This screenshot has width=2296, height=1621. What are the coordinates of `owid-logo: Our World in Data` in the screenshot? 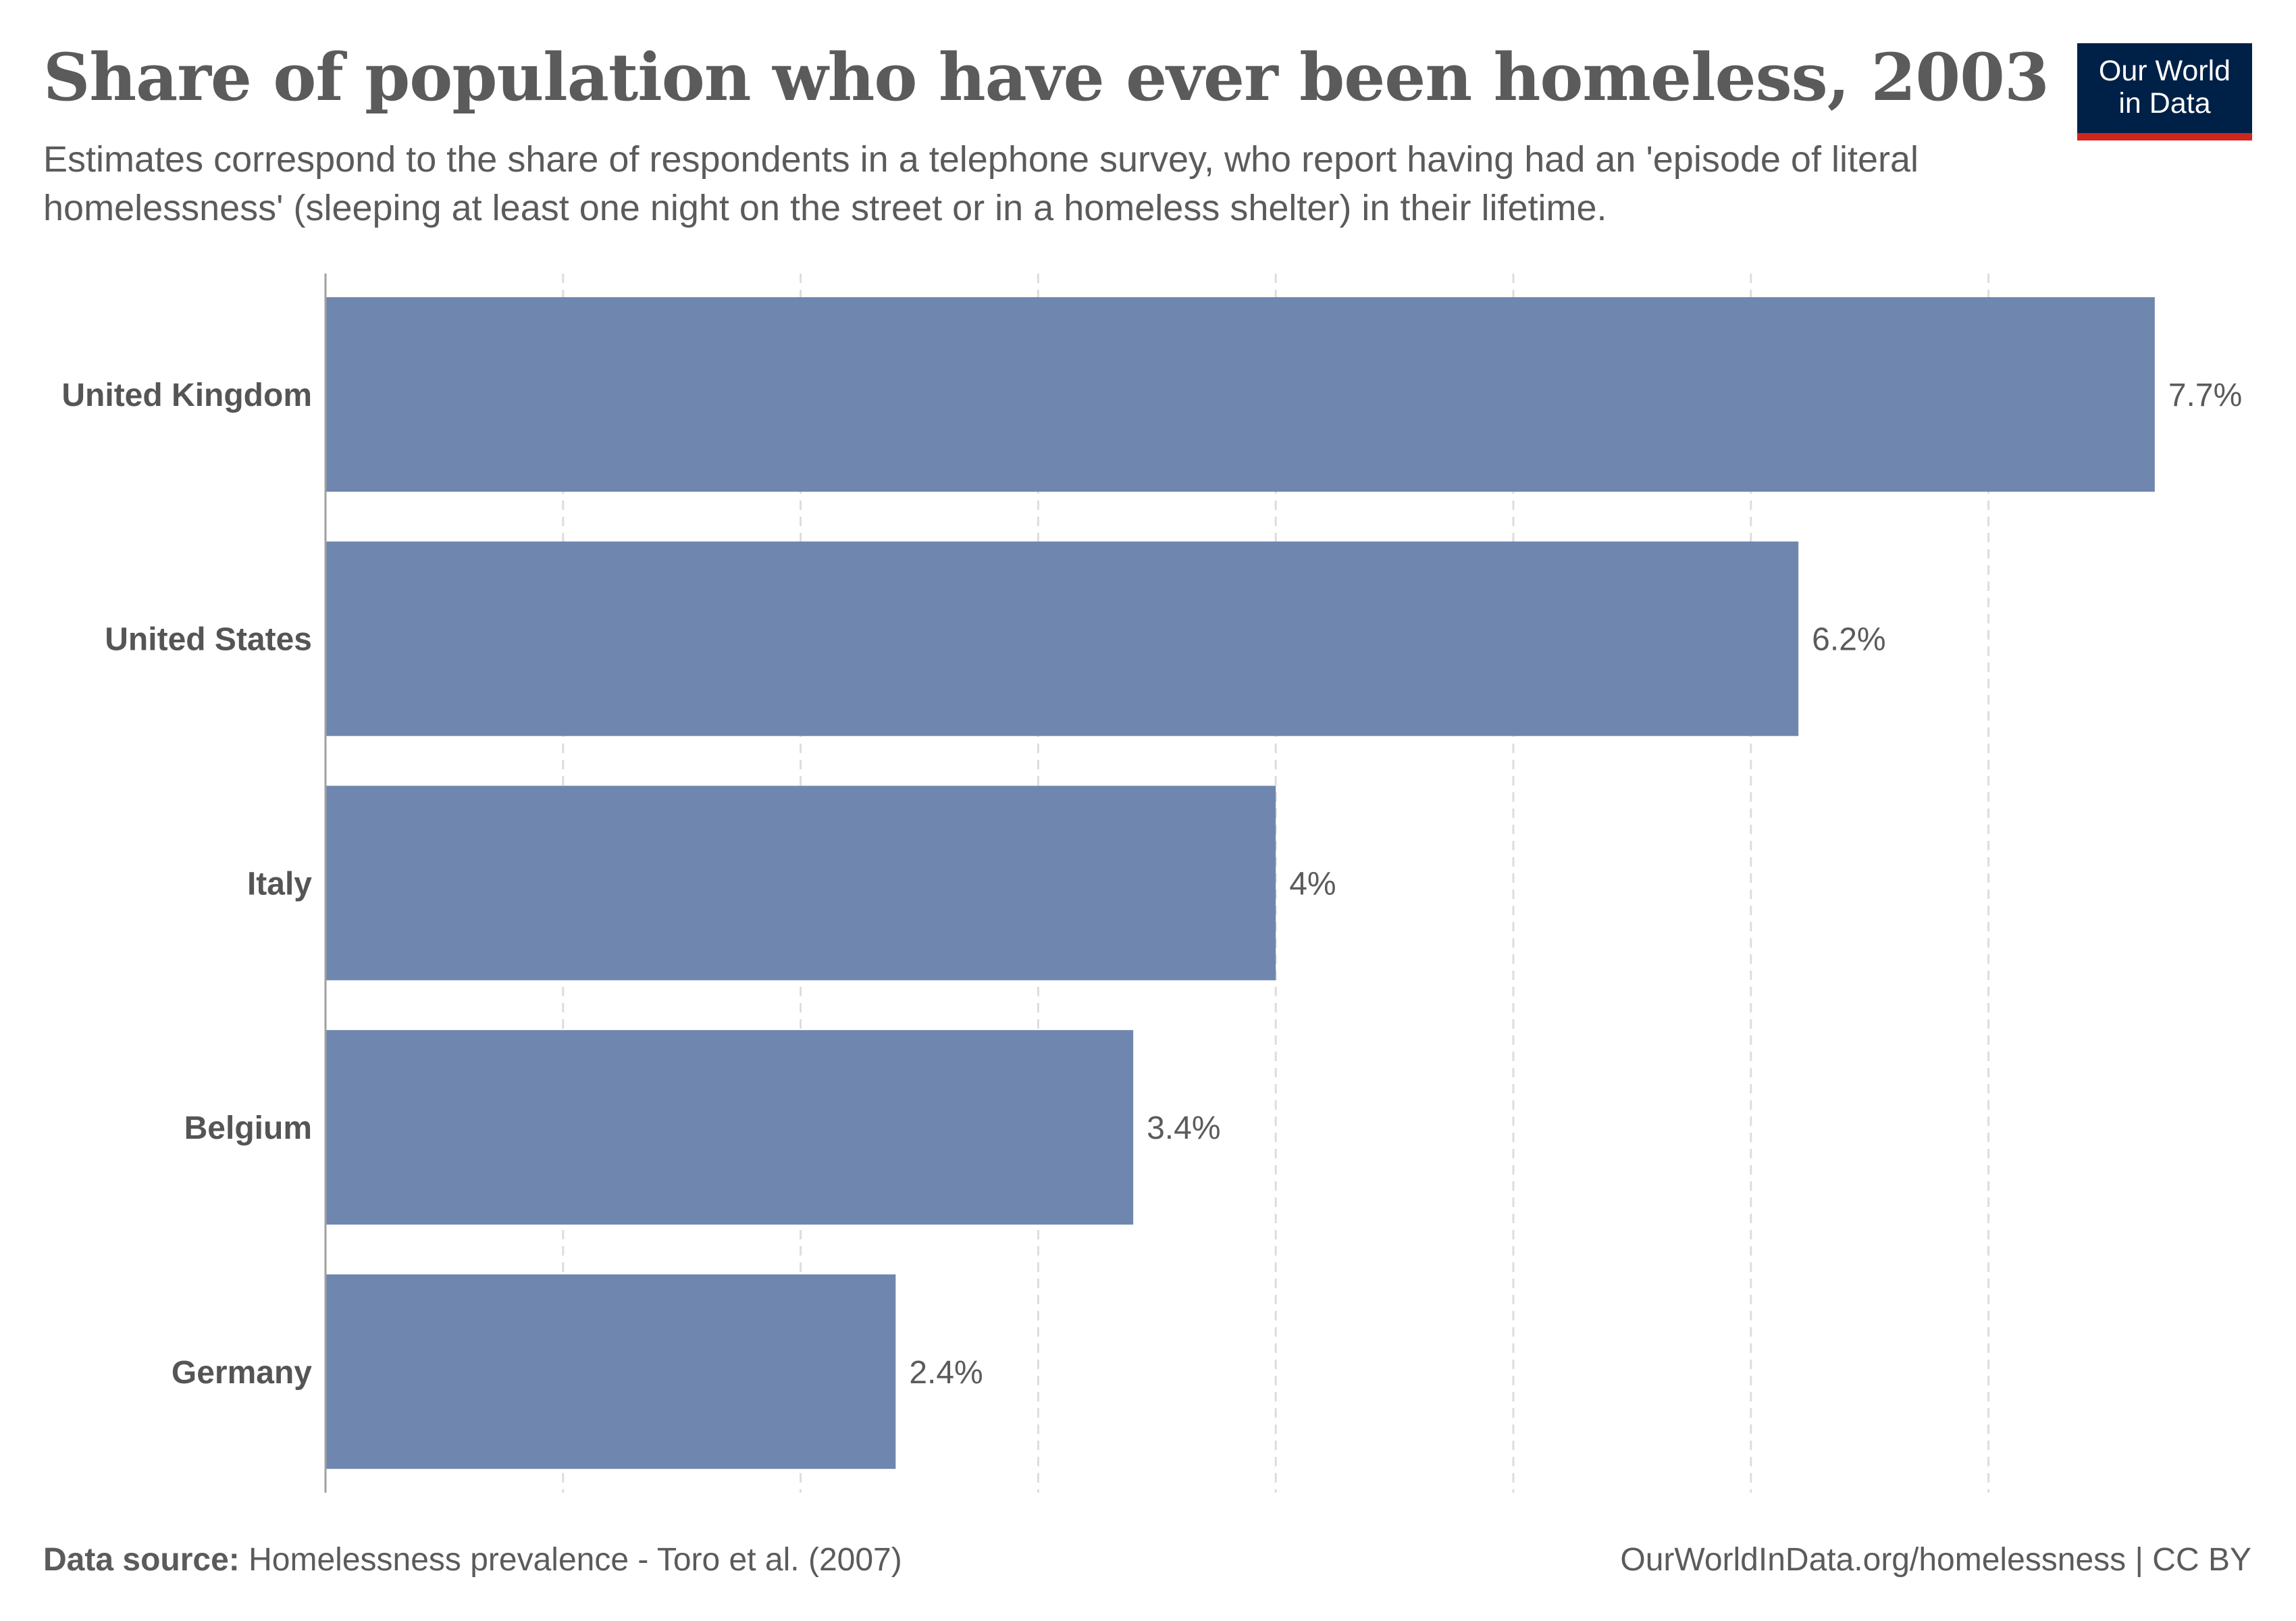 It's located at (2164, 91).